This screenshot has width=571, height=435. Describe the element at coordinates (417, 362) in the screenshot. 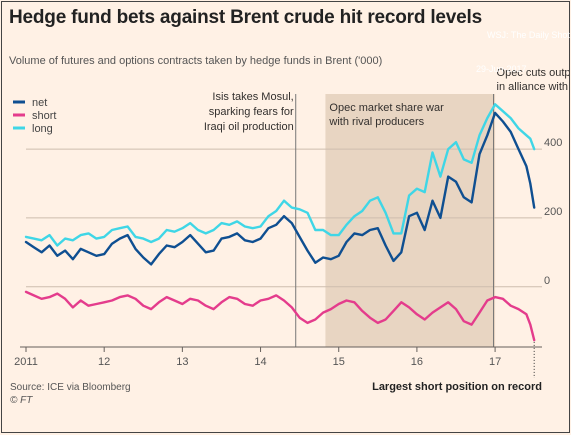

I see `x-tick-label-2016: 16` at that location.